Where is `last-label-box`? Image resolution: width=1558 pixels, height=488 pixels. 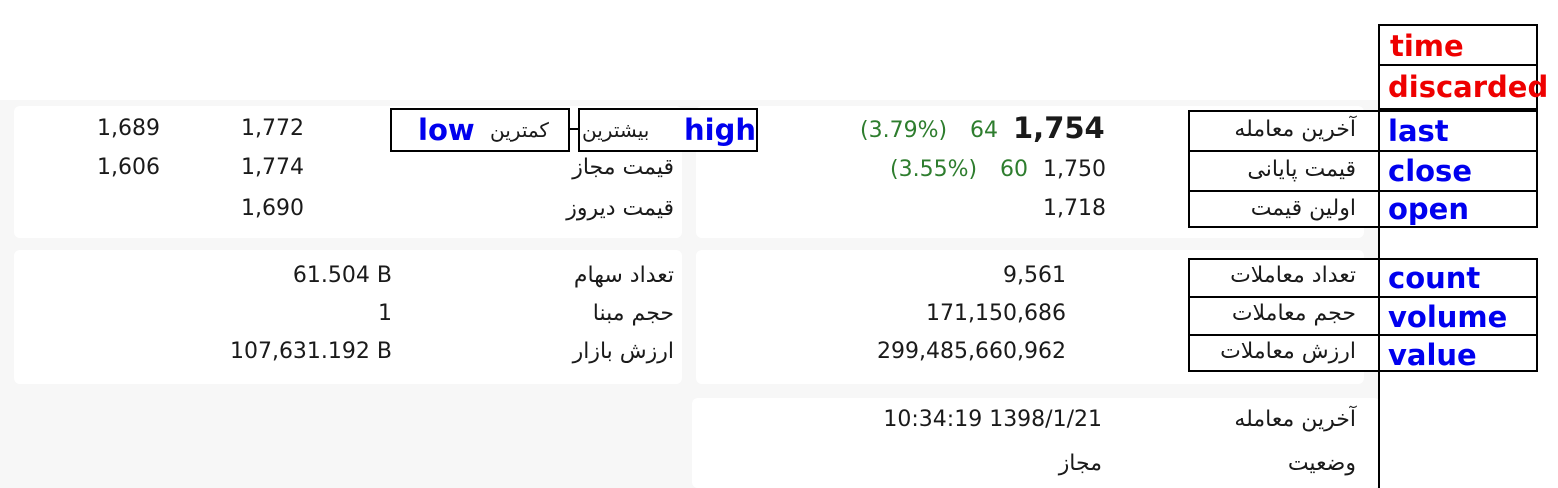
last-label-box is located at coordinates (1363, 131).